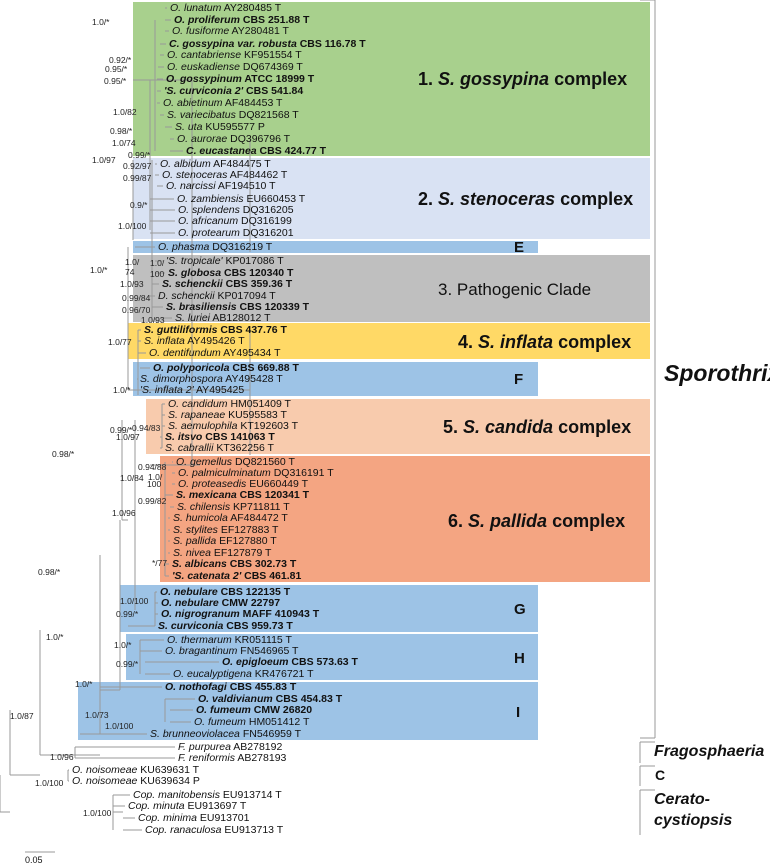 This screenshot has width=770, height=867. I want to click on taxon-name: F. purpurea, so click(204, 747).